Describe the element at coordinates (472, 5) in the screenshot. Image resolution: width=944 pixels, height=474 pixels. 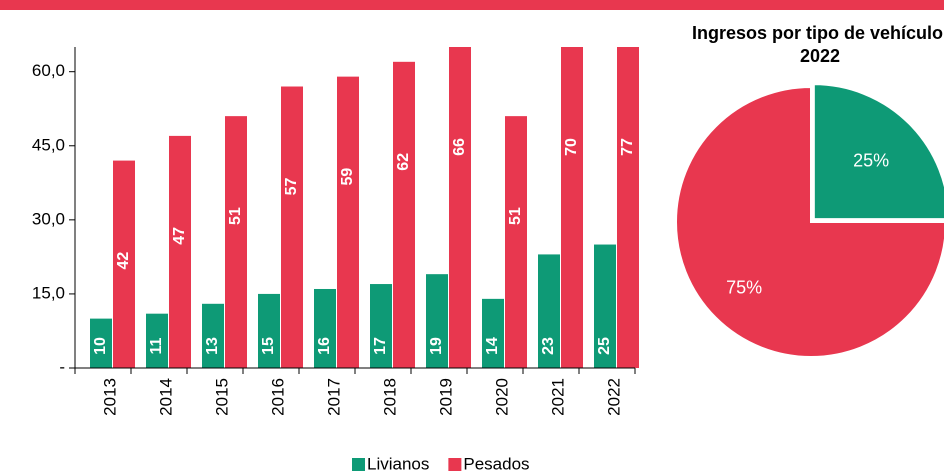
I see `top-band` at that location.